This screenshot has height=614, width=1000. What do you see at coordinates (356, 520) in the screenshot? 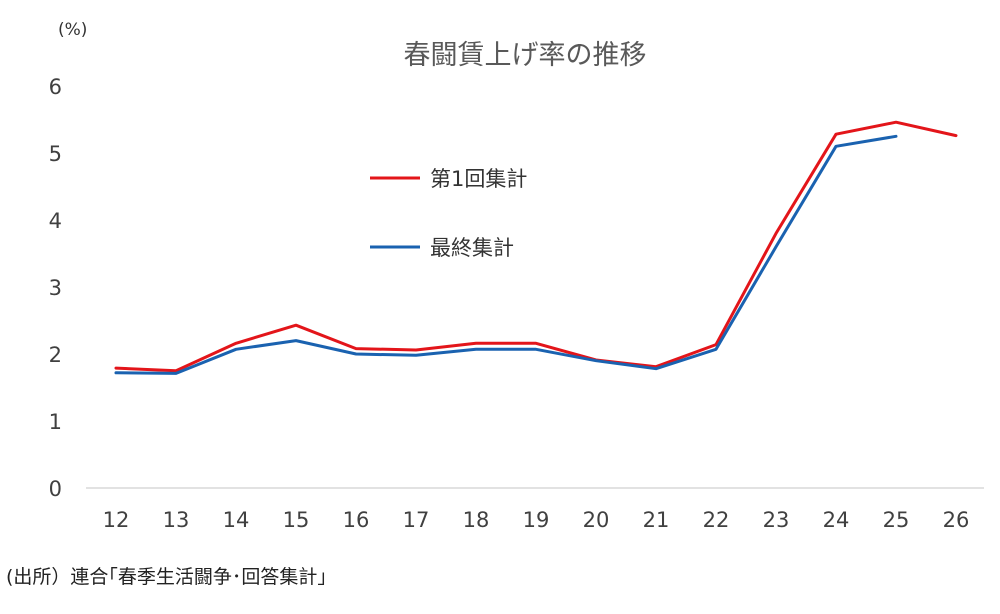
I see `x-tick-label: 16` at bounding box center [356, 520].